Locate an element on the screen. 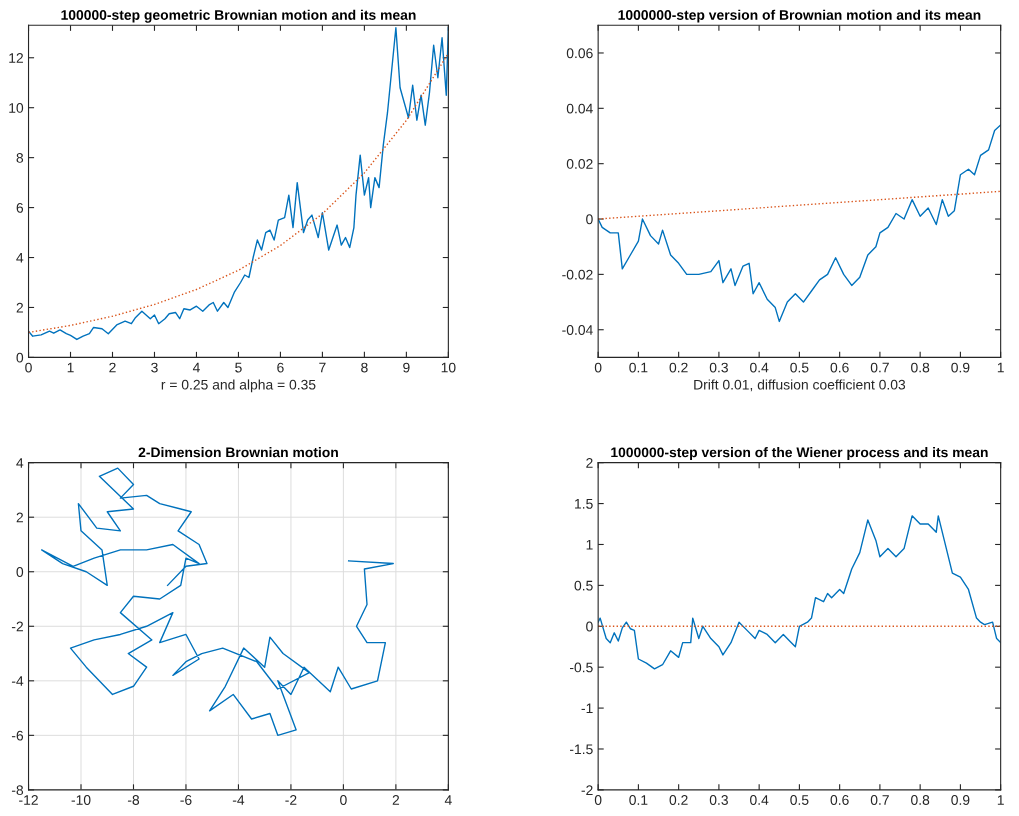  y-tick-label: 1 is located at coordinates (589, 544).